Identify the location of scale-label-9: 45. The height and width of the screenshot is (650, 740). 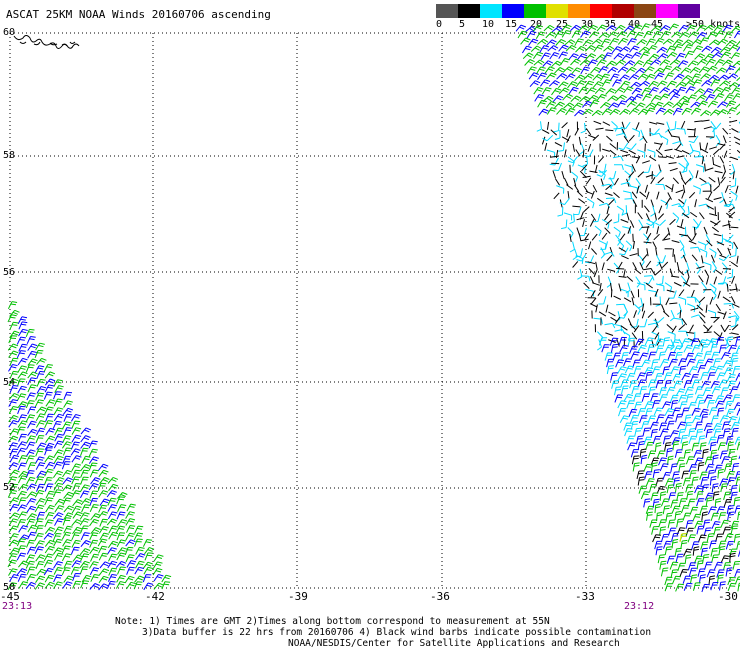
(657, 24).